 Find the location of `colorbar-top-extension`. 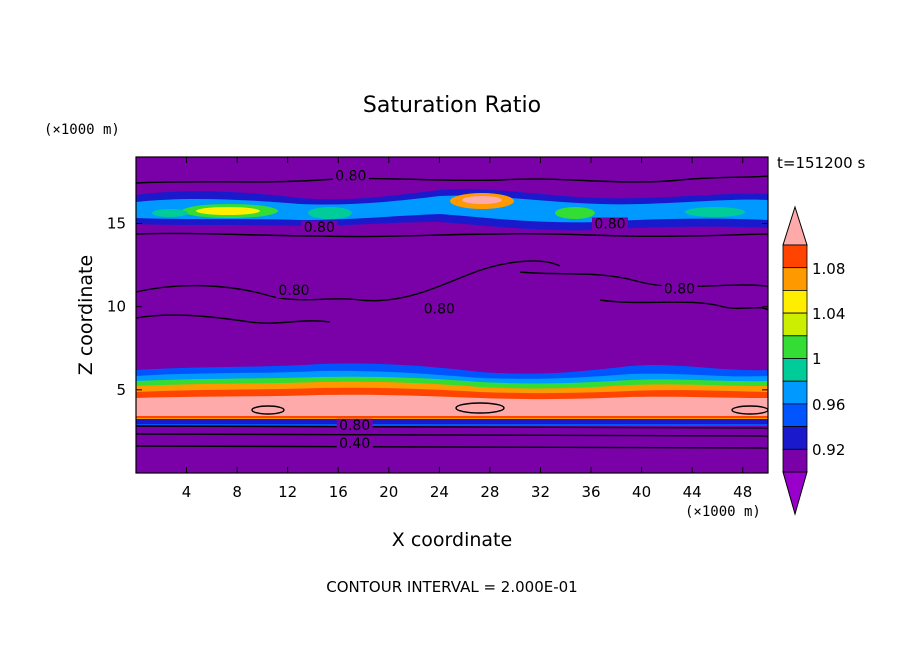

colorbar-top-extension is located at coordinates (795, 225).